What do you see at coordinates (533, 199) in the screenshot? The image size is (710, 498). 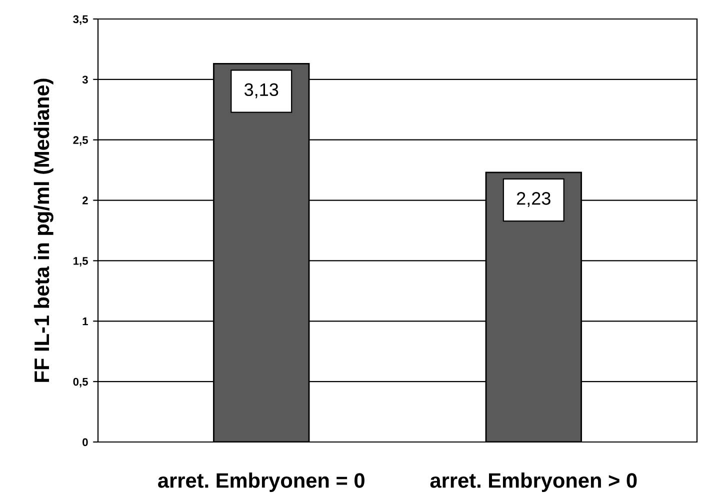 I see `data-label: 2,23` at bounding box center [533, 199].